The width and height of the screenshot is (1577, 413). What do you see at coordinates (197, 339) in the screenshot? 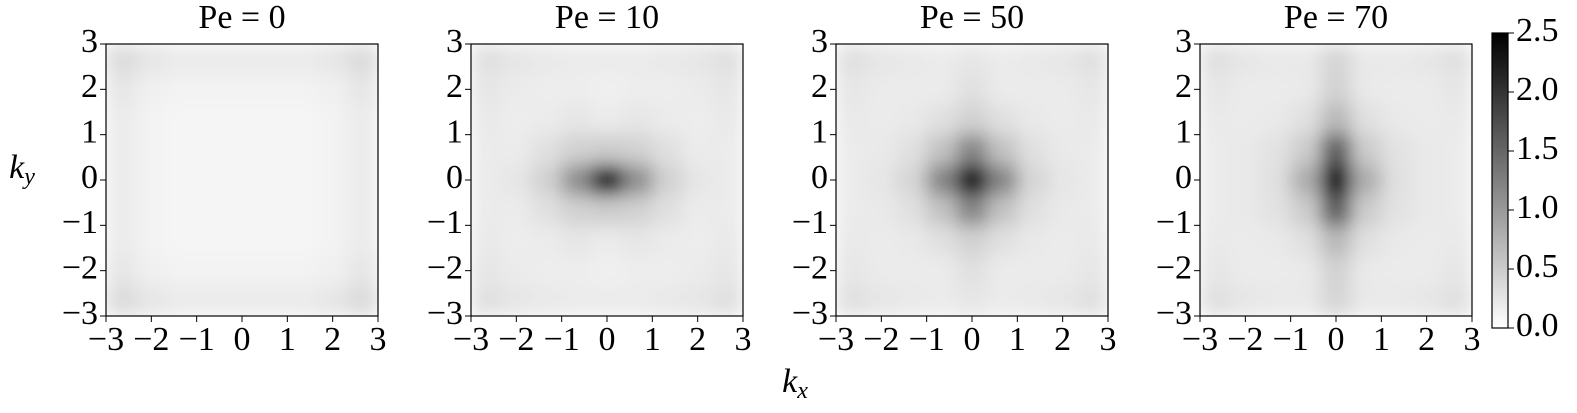
I see `x-tick-label: −1` at bounding box center [197, 339].